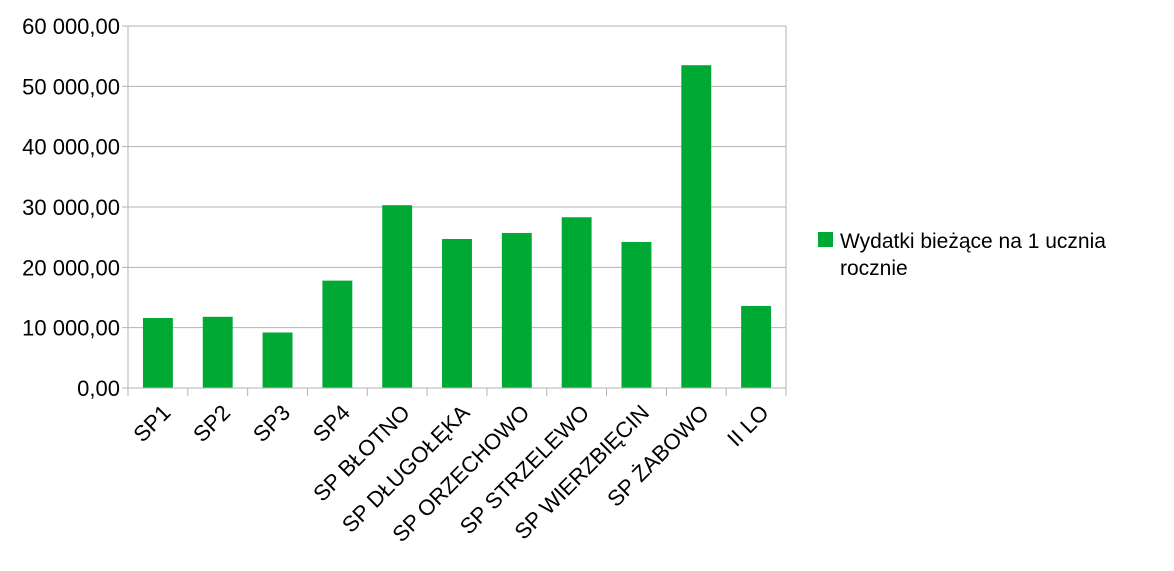 The width and height of the screenshot is (1174, 571). I want to click on y-tick-label: 0,00, so click(98, 388).